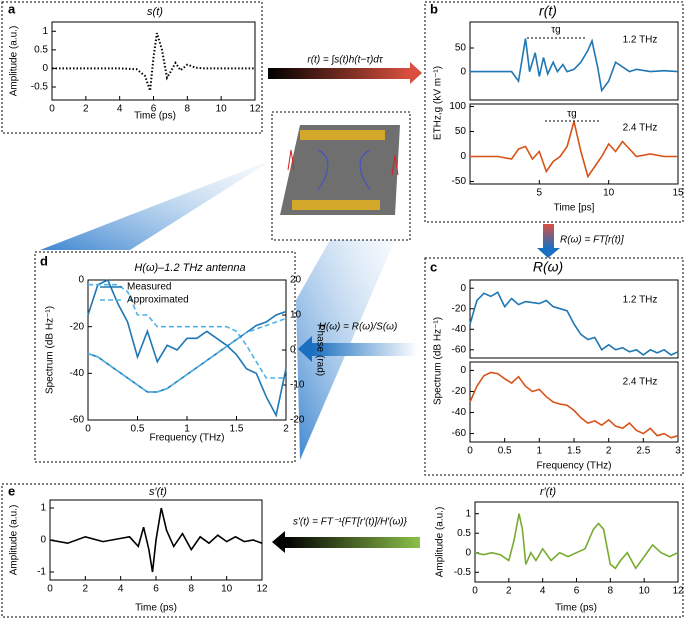 The width and height of the screenshot is (685, 619). Describe the element at coordinates (461, 131) in the screenshot. I see `y-tick-label: 50` at that location.